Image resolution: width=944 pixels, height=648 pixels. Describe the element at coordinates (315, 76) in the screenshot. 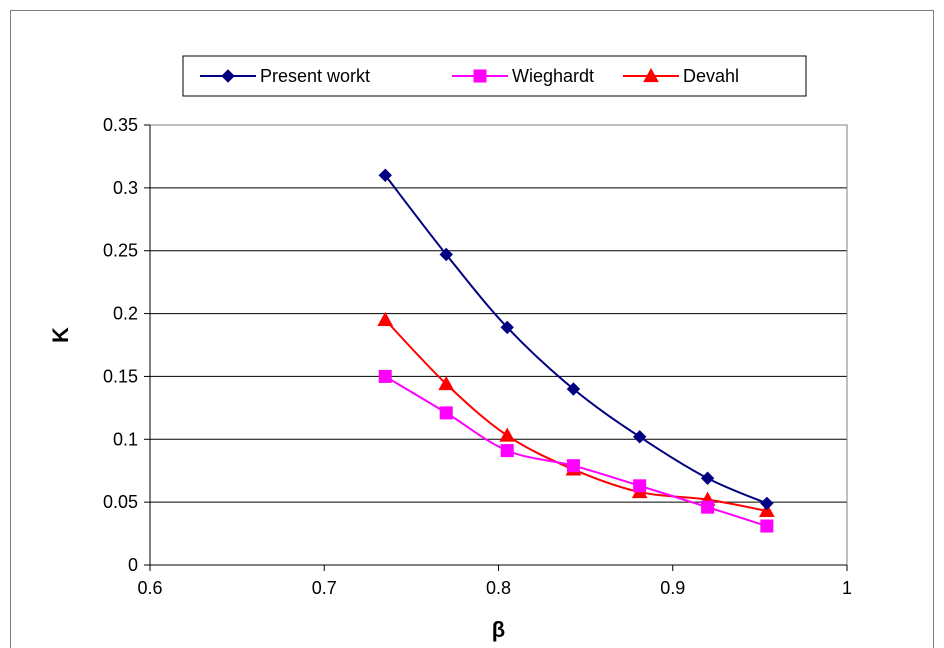

I see `legend-label: Present workt` at that location.